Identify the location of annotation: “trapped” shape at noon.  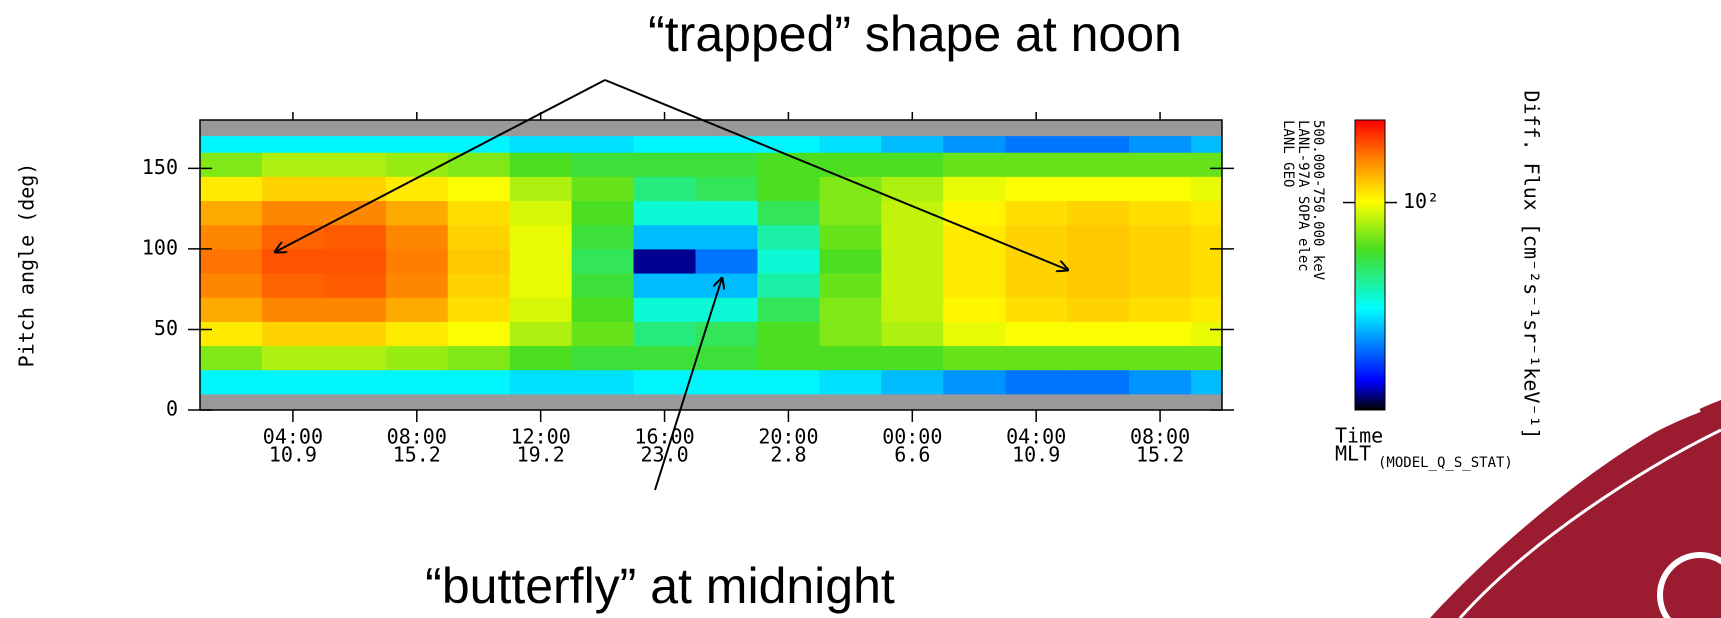
(915, 34).